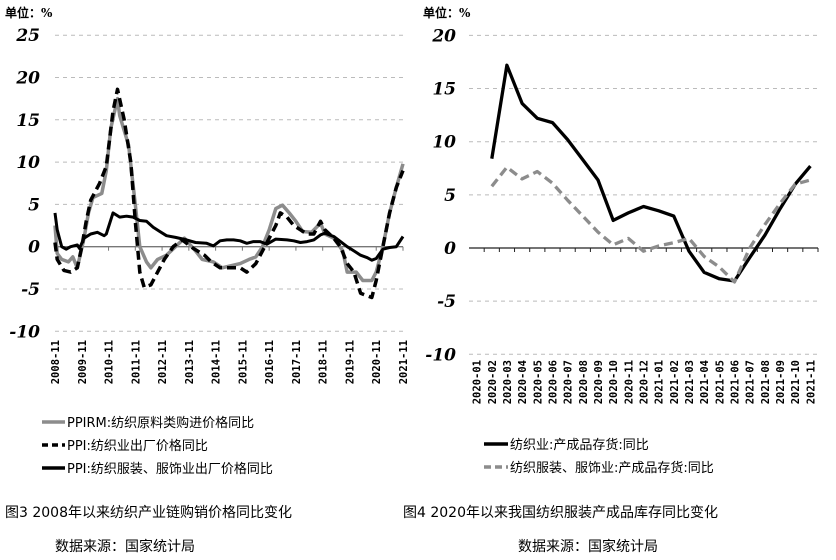  Describe the element at coordinates (297, 362) in the screenshot. I see `x-tick-label: 2017-11` at that location.